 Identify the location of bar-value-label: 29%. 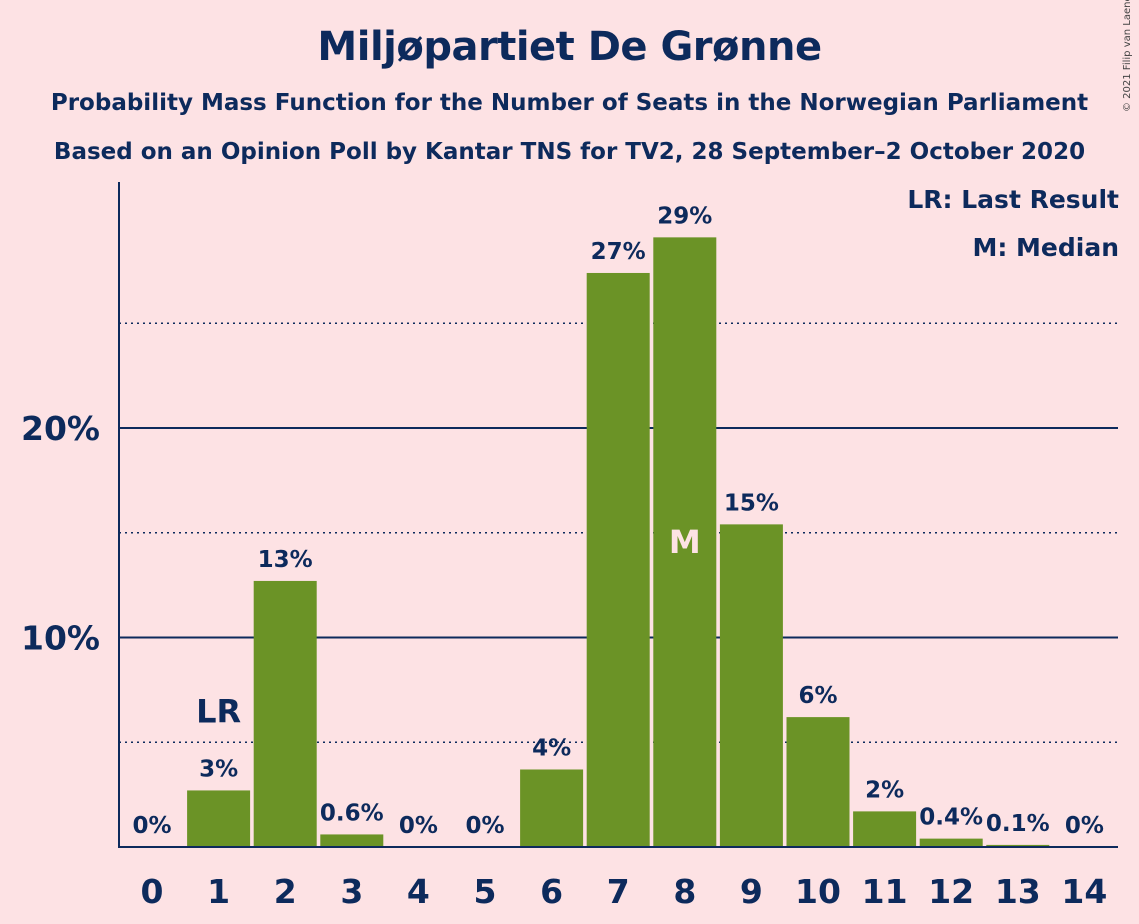
(684, 216).